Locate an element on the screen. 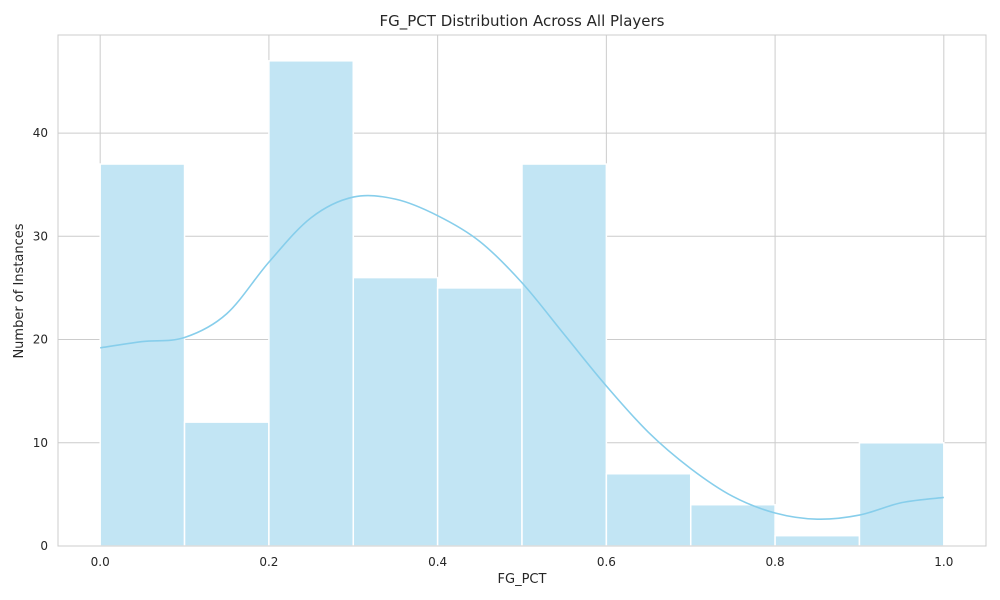 The image size is (1000, 600). x-tick-label: 0.6 is located at coordinates (606, 562).